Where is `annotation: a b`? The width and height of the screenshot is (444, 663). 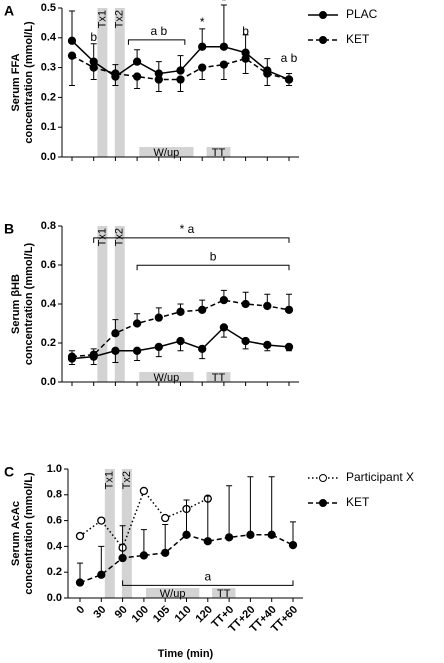 annotation: a b is located at coordinates (289, 58).